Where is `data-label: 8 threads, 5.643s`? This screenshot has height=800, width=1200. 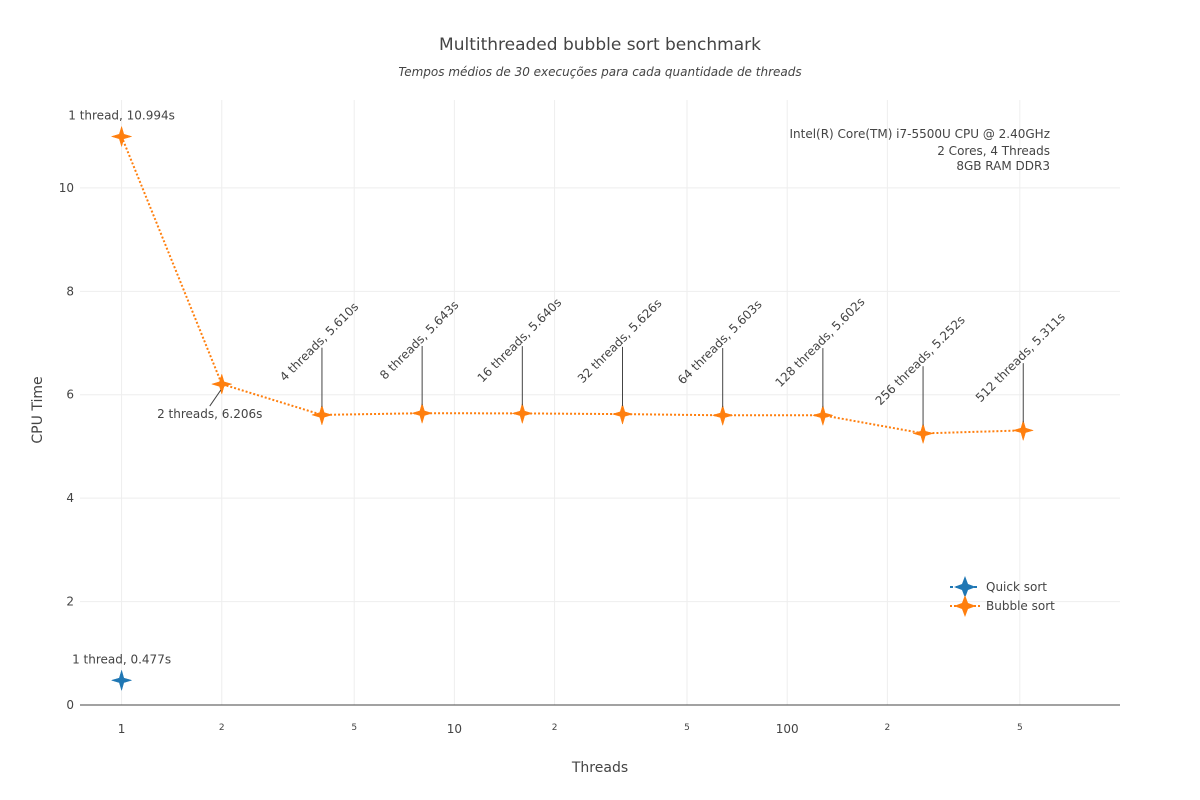 data-label: 8 threads, 5.643s is located at coordinates (419, 340).